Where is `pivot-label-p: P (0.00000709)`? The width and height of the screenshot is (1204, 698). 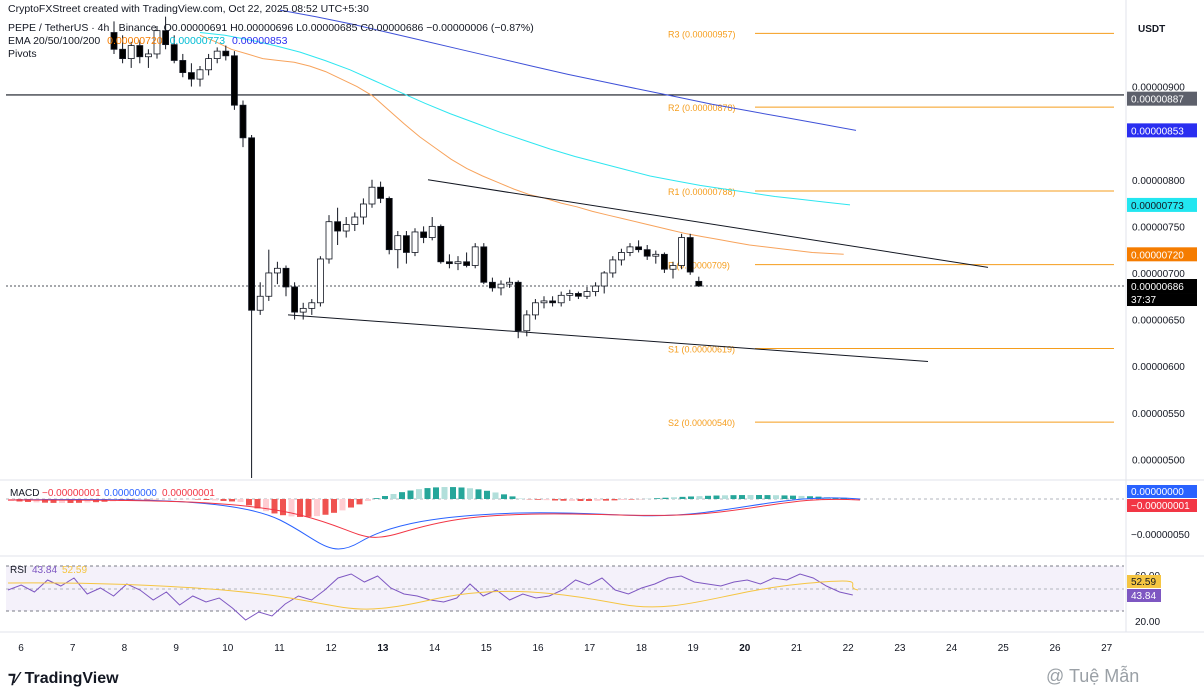
pivot-label-p: P (0.00000709) is located at coordinates (699, 266).